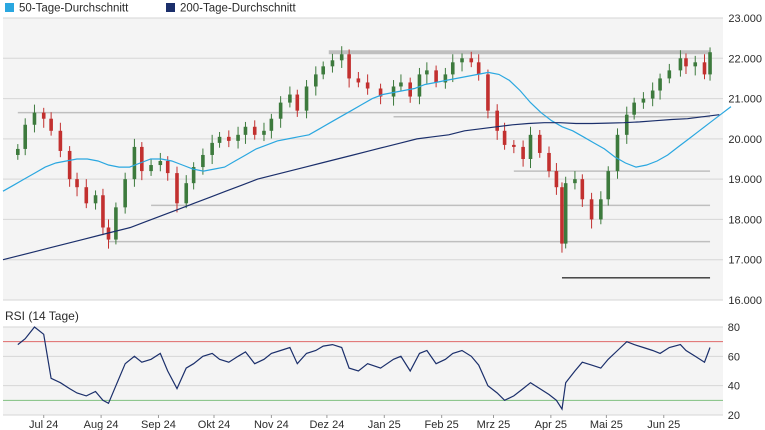 This screenshot has height=430, width=765. What do you see at coordinates (745, 59) in the screenshot?
I see `price-tick-label: 22.000` at bounding box center [745, 59].